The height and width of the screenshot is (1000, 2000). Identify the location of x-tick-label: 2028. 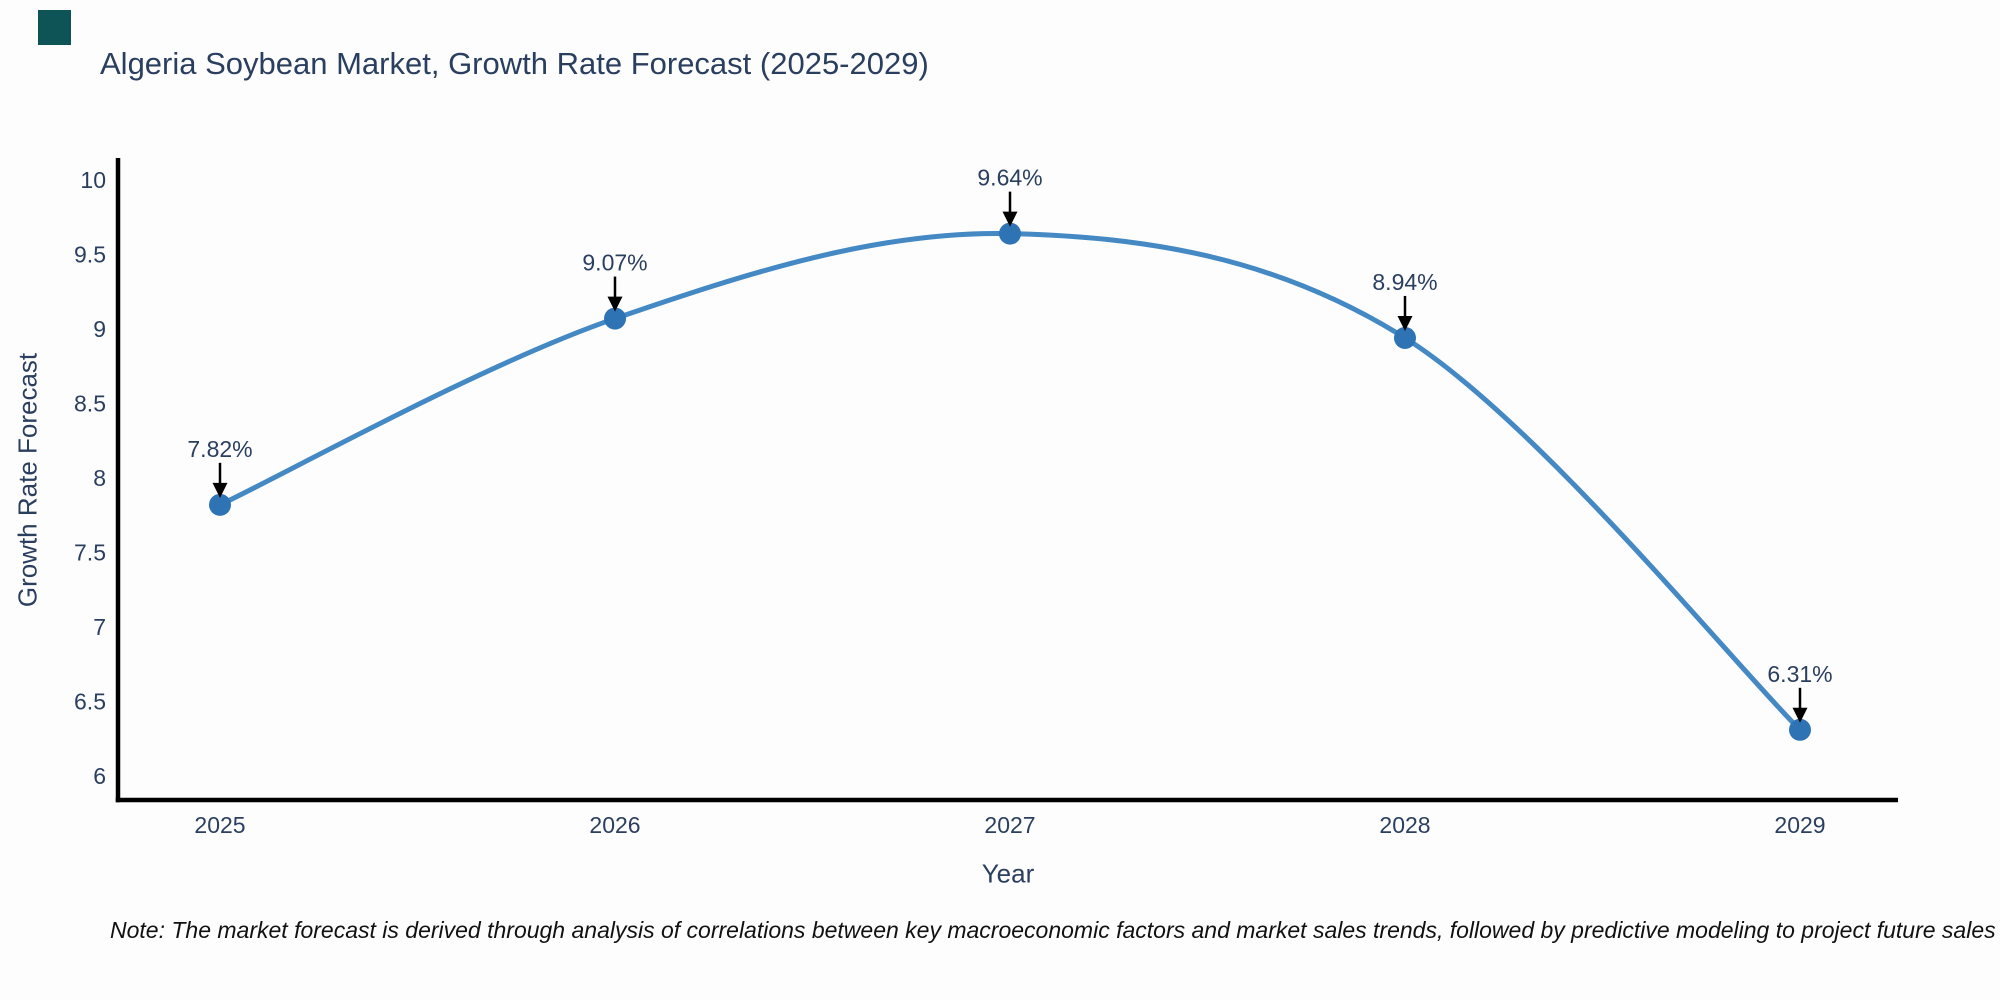
(1404, 825).